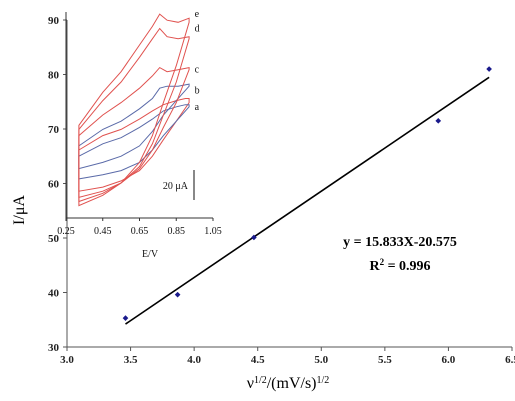  Describe the element at coordinates (449, 360) in the screenshot. I see `x-tick-label: 6.0` at that location.